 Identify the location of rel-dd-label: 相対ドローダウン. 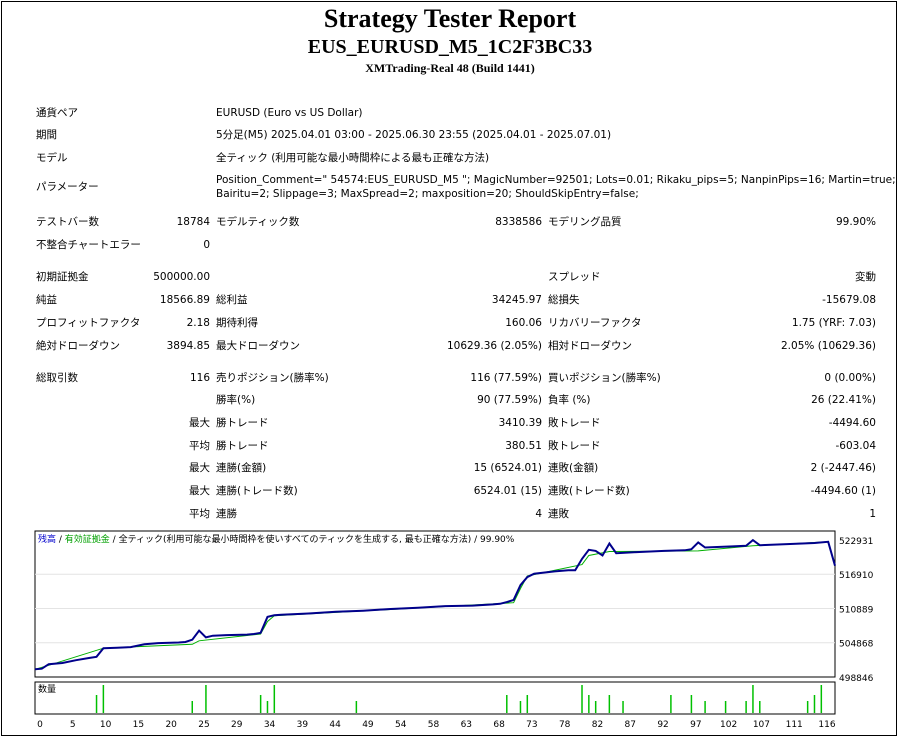
(590, 346).